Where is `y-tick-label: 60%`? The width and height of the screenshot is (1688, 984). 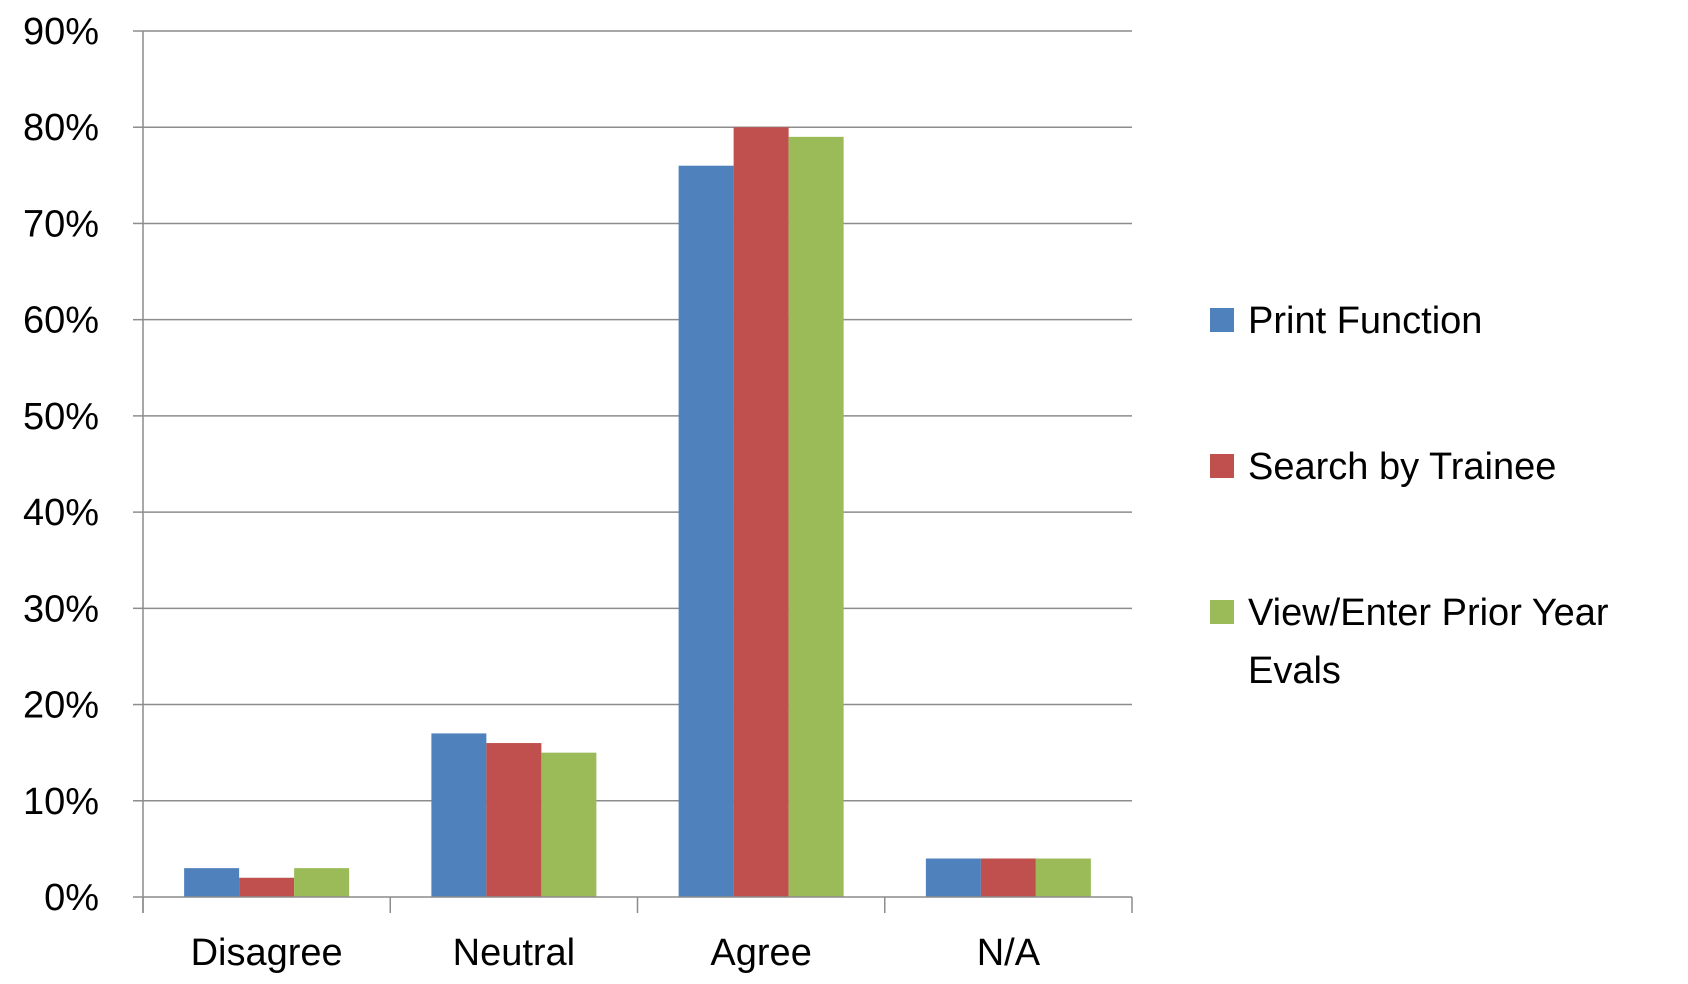 y-tick-label: 60% is located at coordinates (61, 321).